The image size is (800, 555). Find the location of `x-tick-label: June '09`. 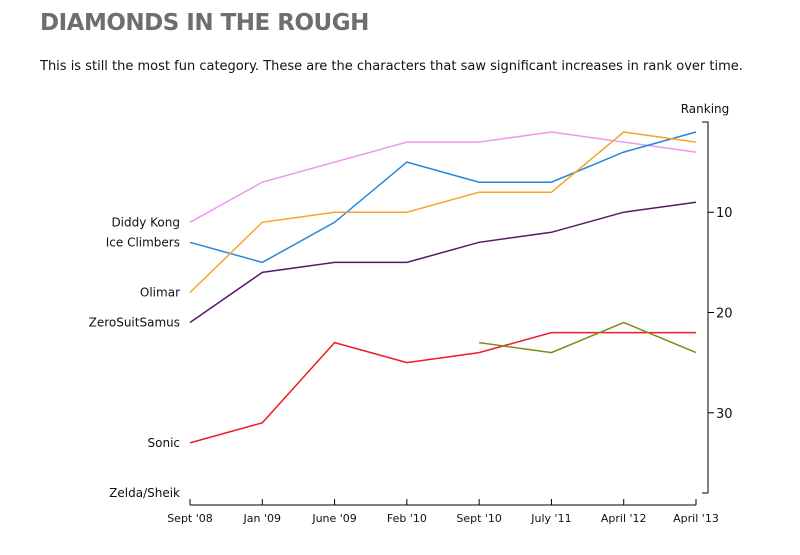

x-tick-label: June '09 is located at coordinates (333, 518).